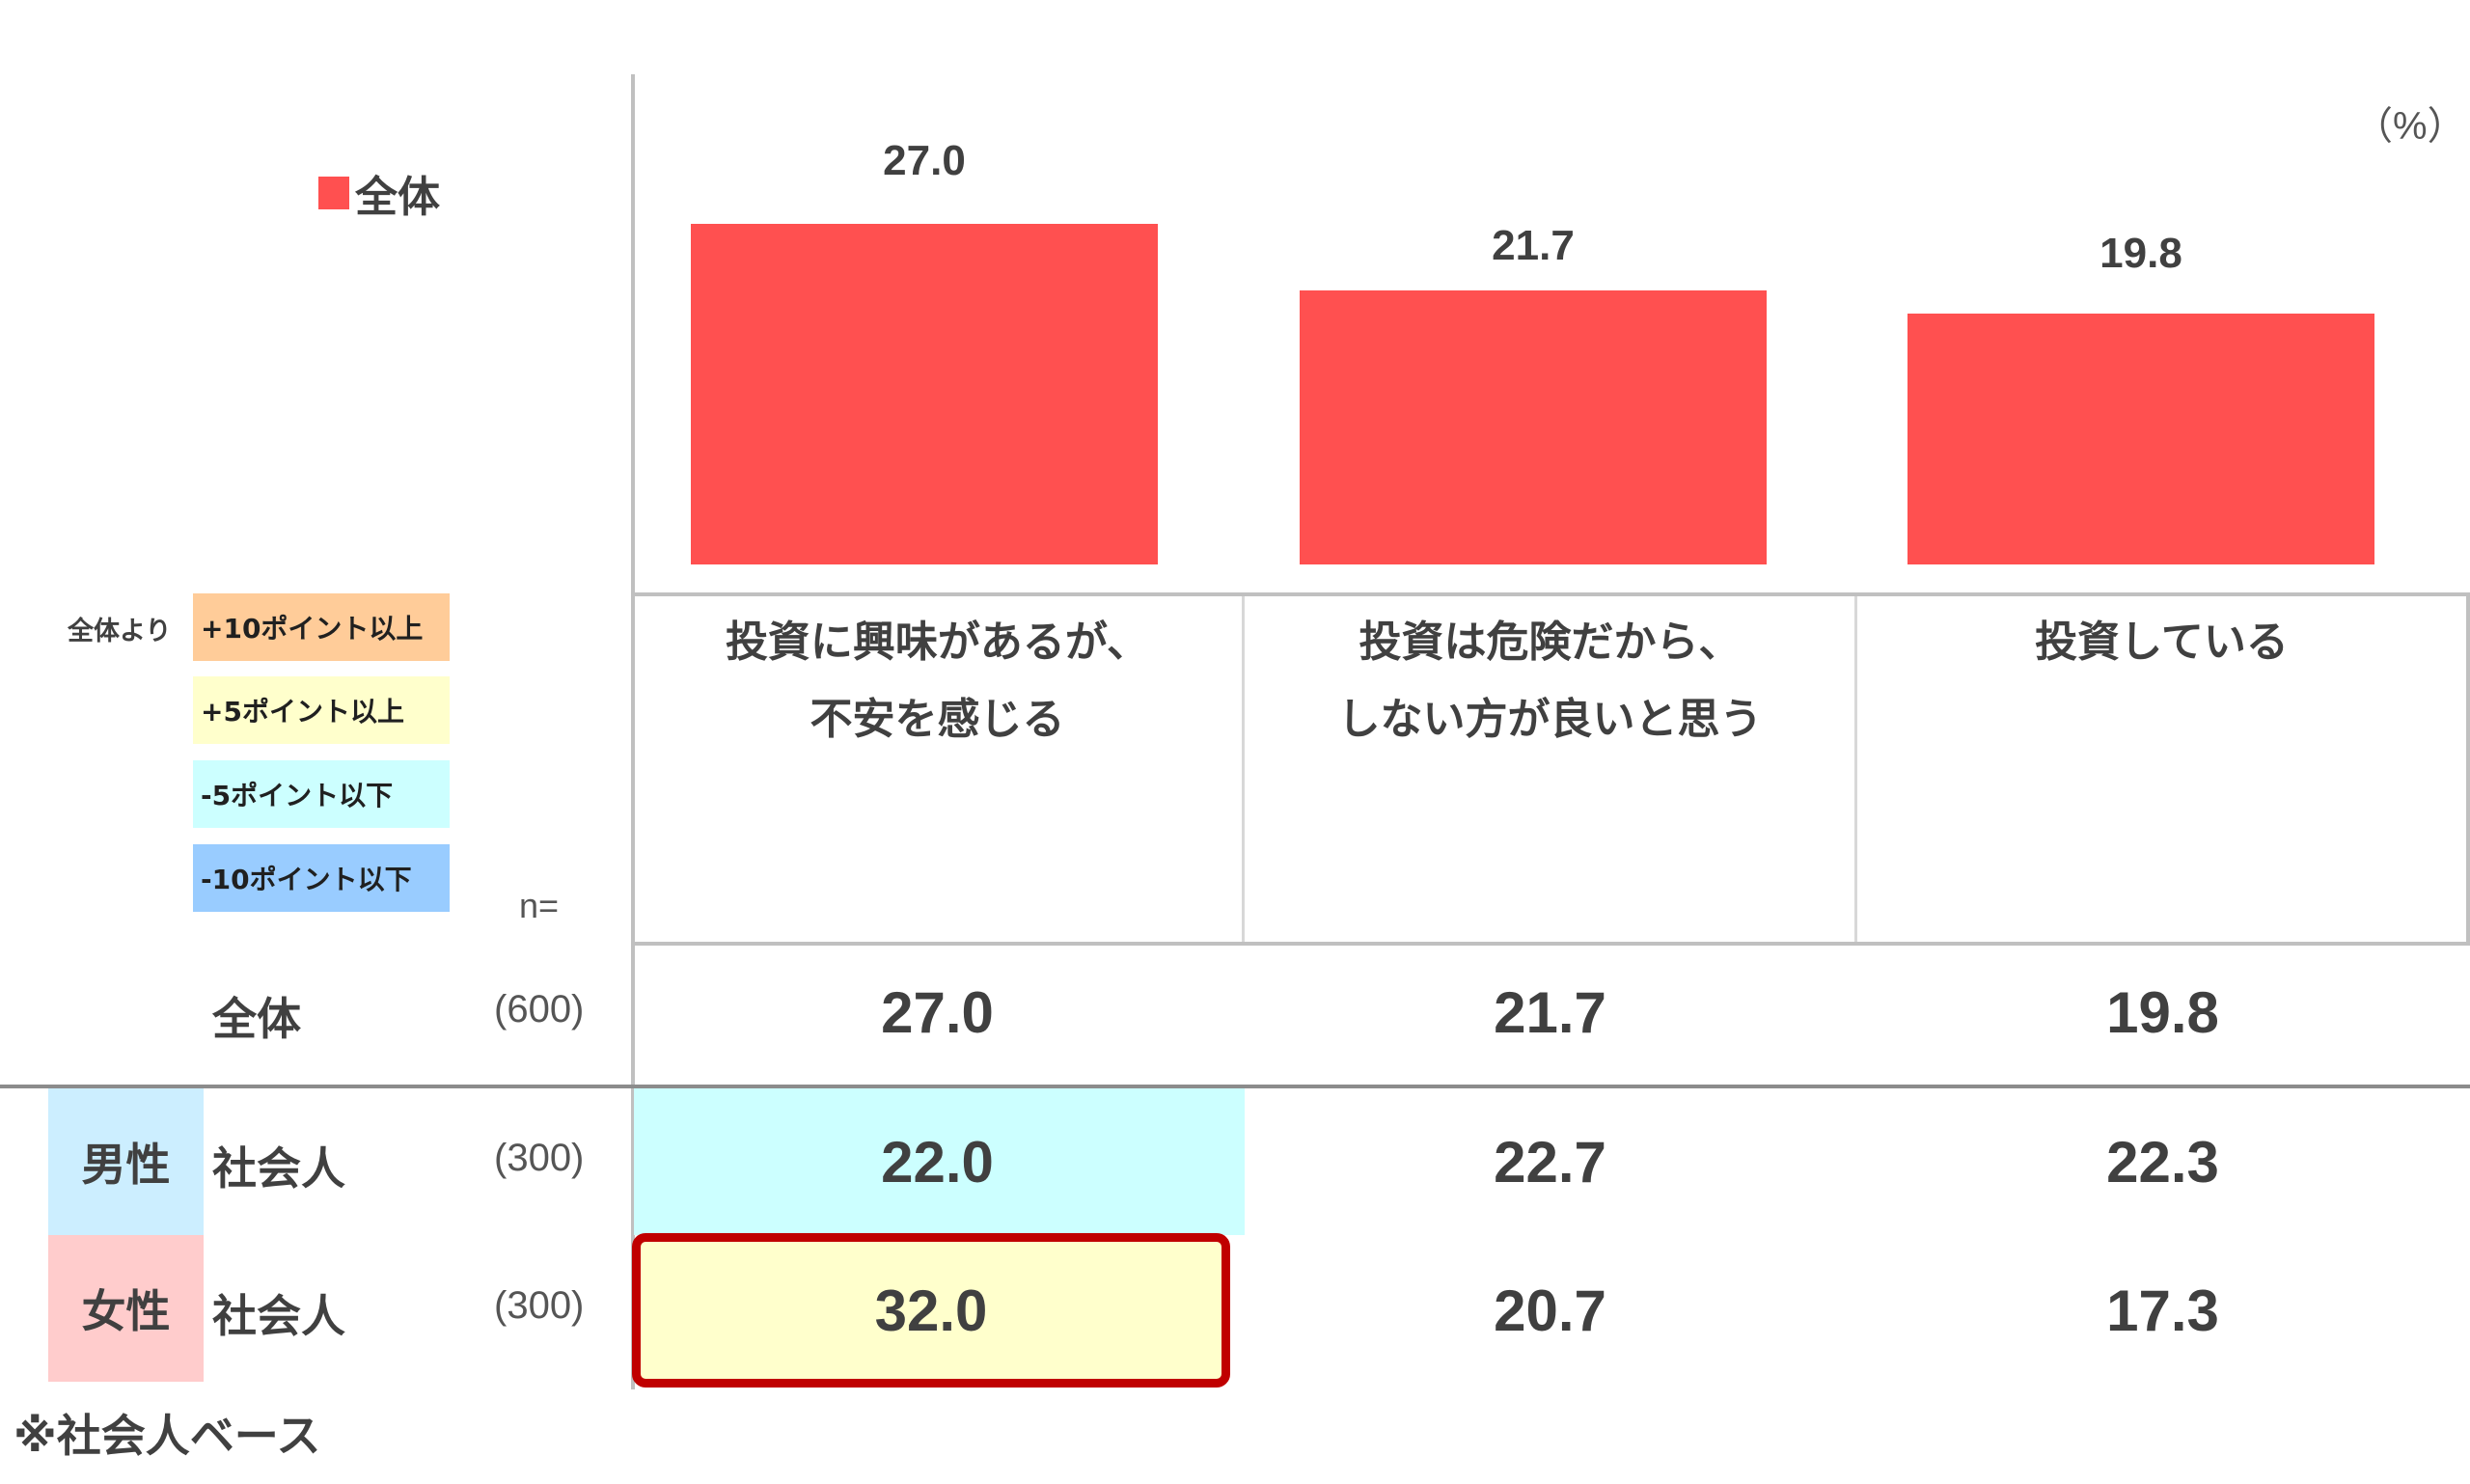 This screenshot has height=1484, width=2470. What do you see at coordinates (256, 1019) in the screenshot?
I see `row-label: 全体` at bounding box center [256, 1019].